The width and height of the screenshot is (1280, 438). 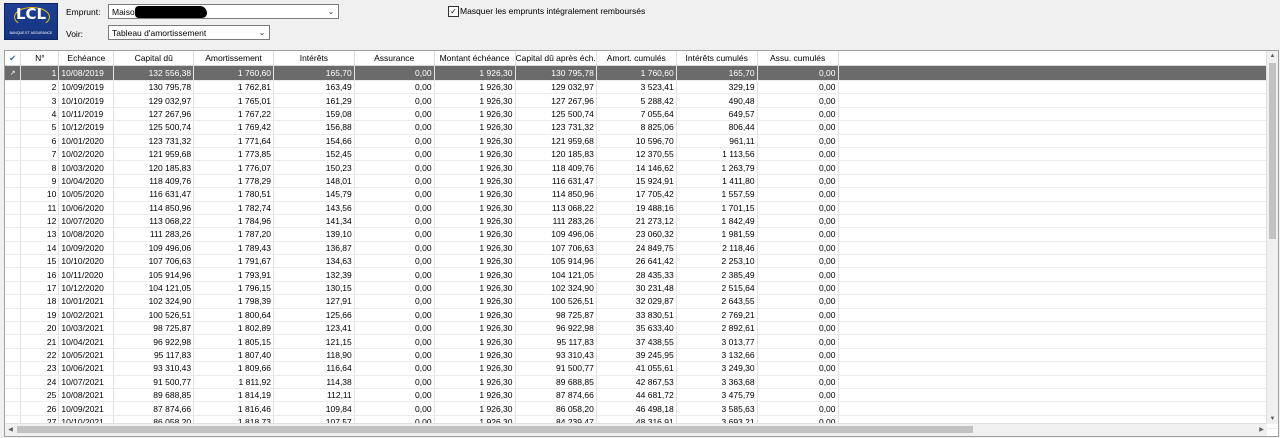 I want to click on logo-letters: LCL, so click(x=31, y=14).